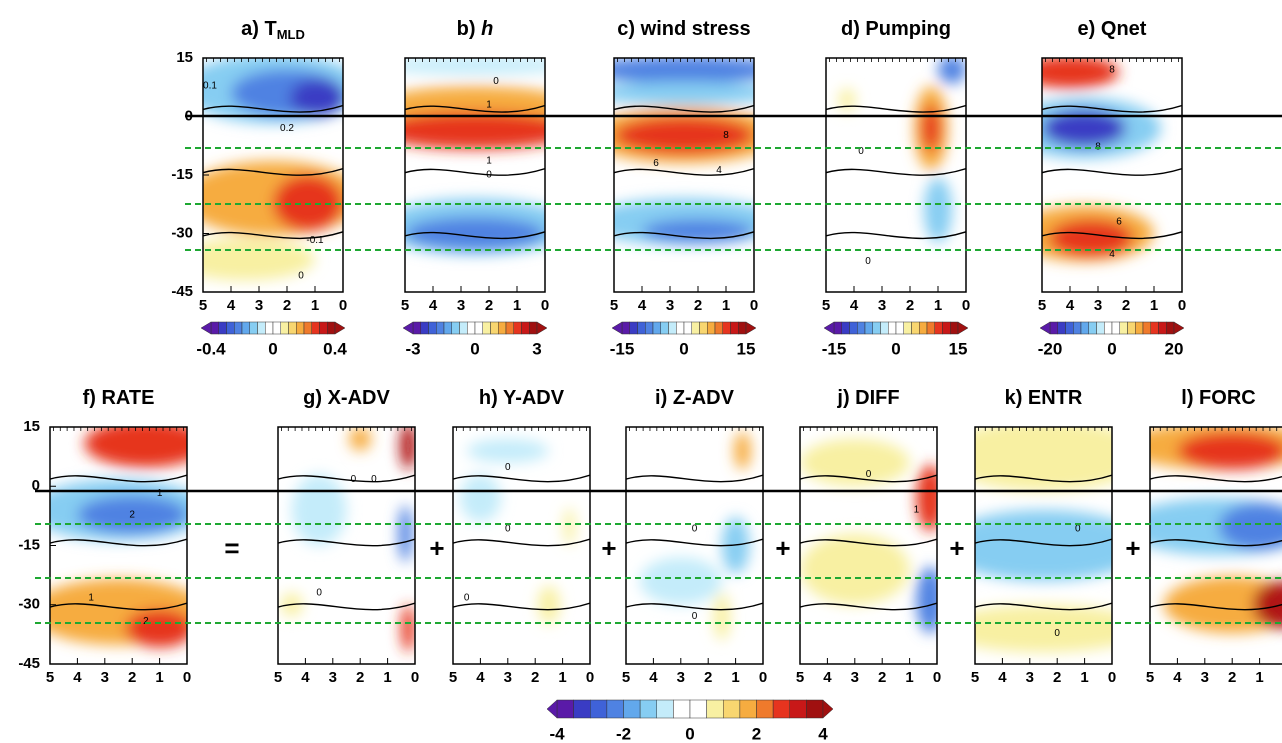  What do you see at coordinates (689, 733) in the screenshot?
I see `colorbar-label: 0` at bounding box center [689, 733].